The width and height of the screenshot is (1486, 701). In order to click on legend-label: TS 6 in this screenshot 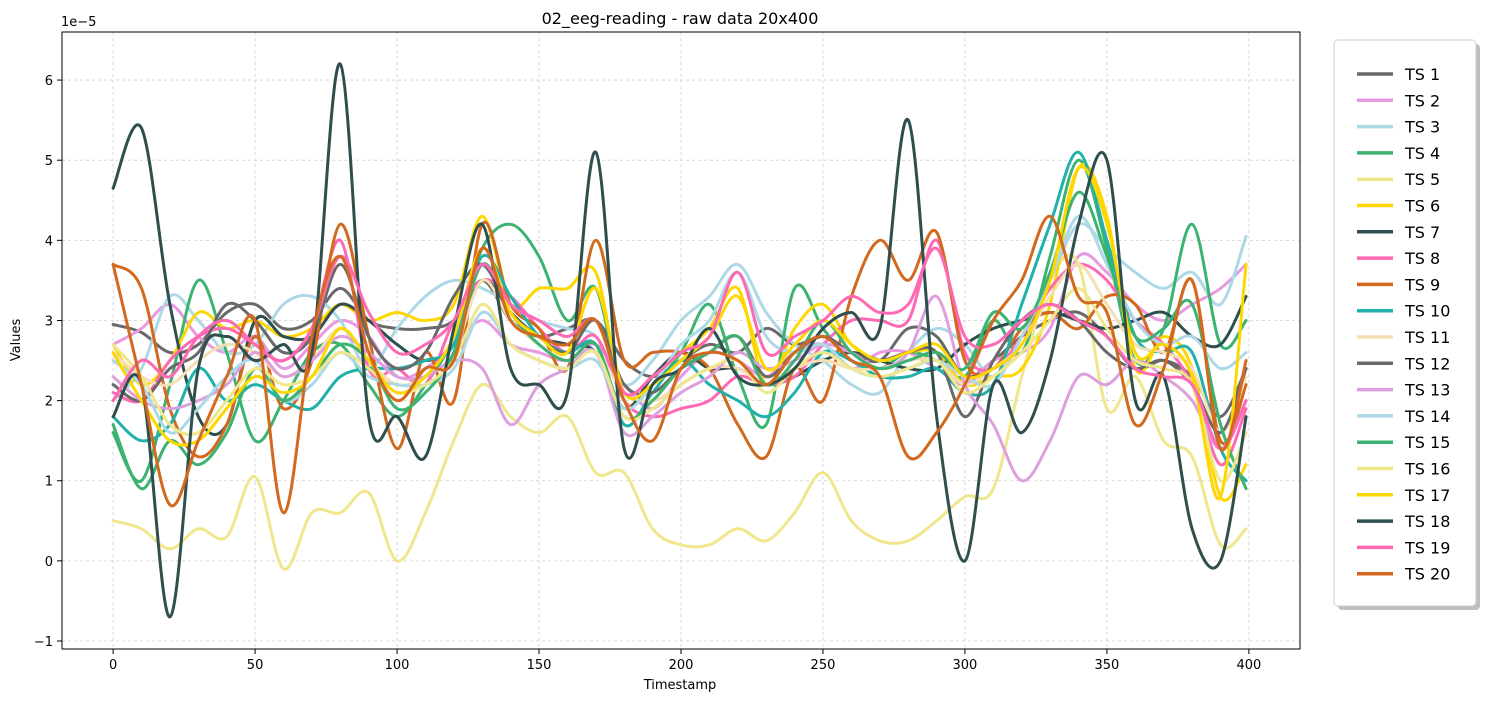, I will do `click(1422, 206)`.